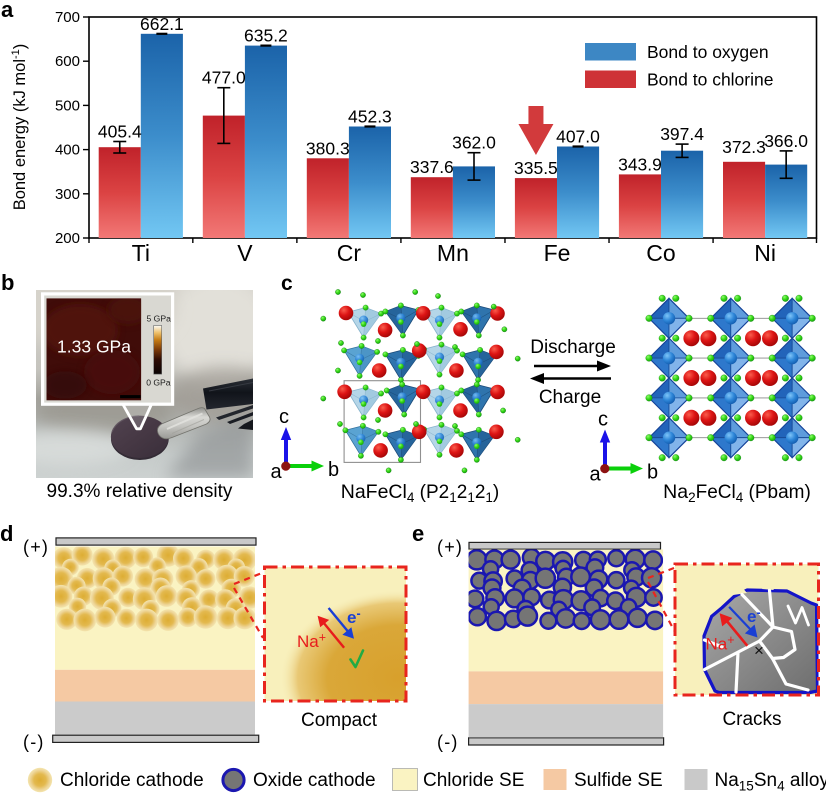 Image resolution: width=826 pixels, height=793 pixels. Describe the element at coordinates (710, 80) in the screenshot. I see `svg-text: Bond to chlorine` at that location.